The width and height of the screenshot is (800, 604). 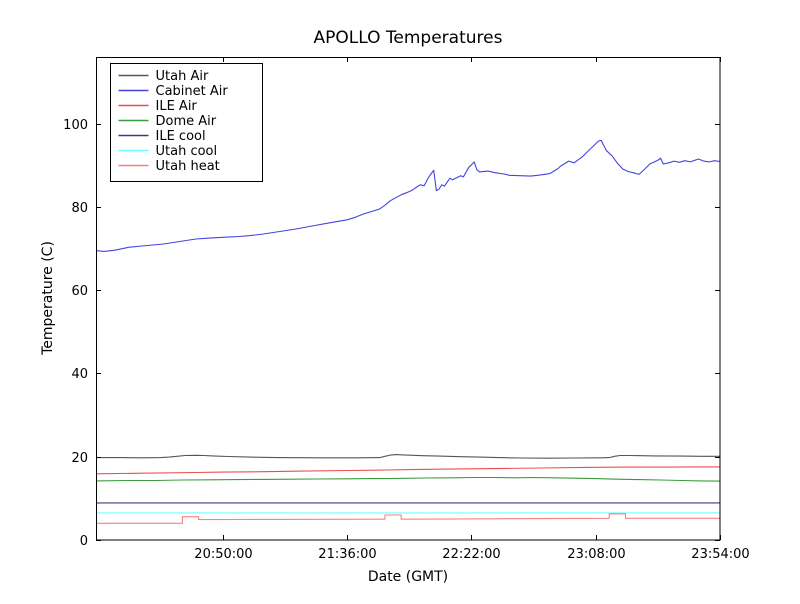 What do you see at coordinates (407, 470) in the screenshot?
I see `series-line-ile-air` at bounding box center [407, 470].